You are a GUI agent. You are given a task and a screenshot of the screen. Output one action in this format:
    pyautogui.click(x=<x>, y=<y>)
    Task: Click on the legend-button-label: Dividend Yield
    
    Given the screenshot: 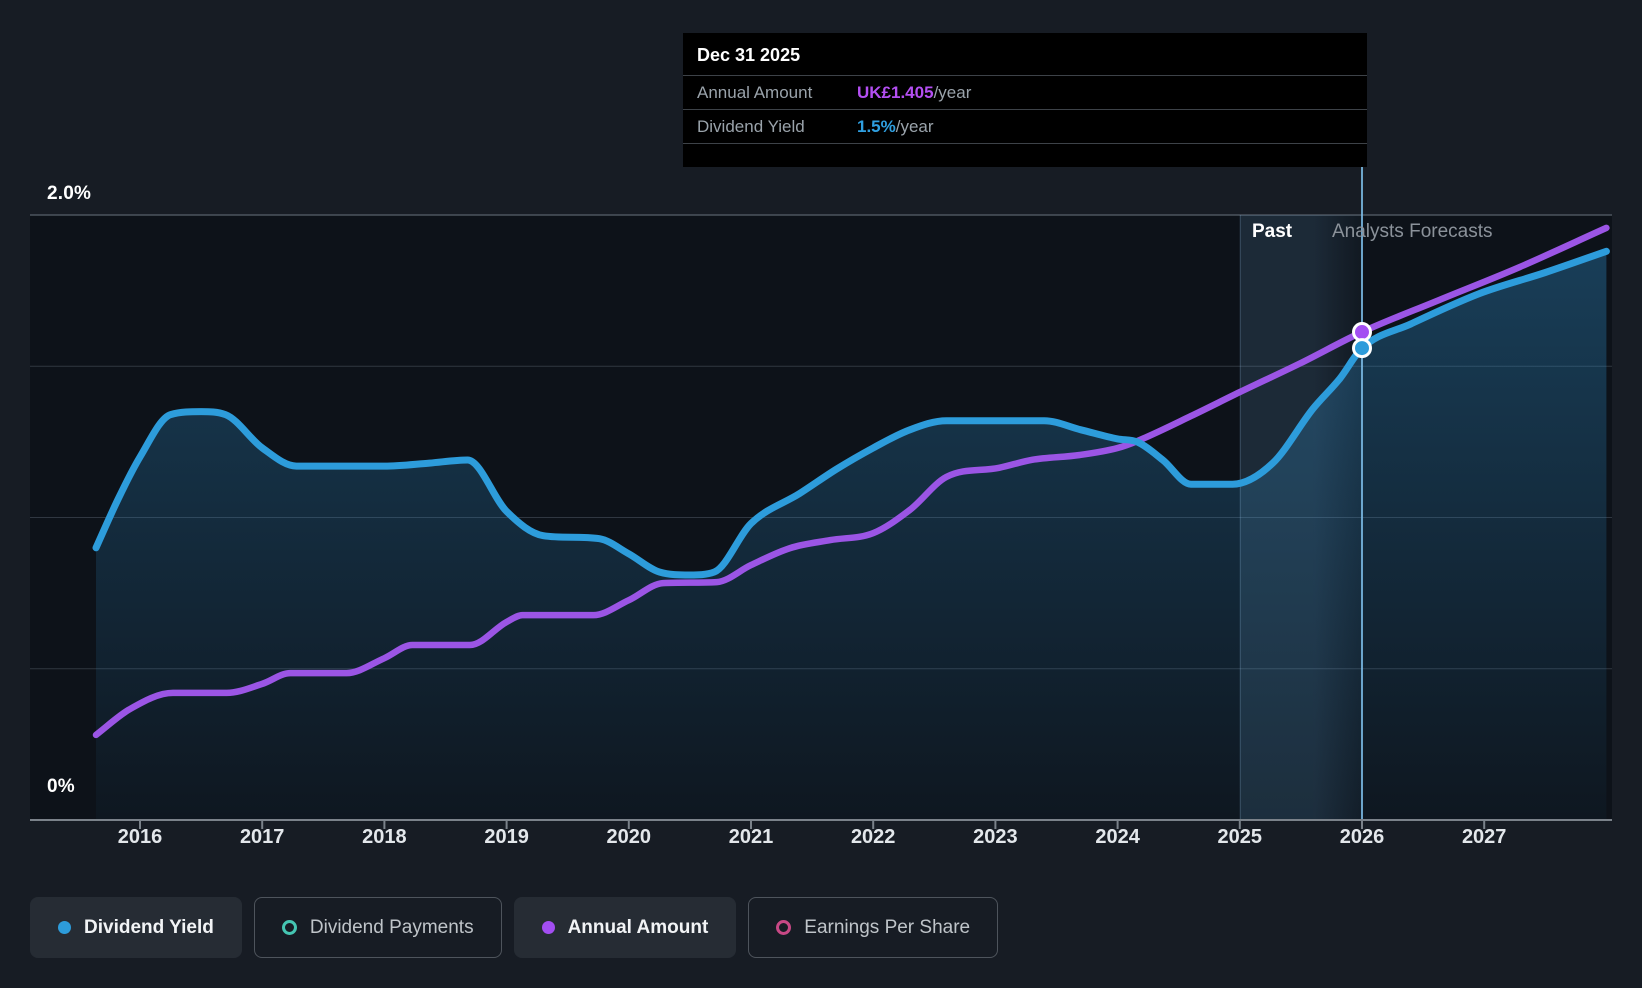 What is the action you would take?
    pyautogui.click(x=149, y=927)
    